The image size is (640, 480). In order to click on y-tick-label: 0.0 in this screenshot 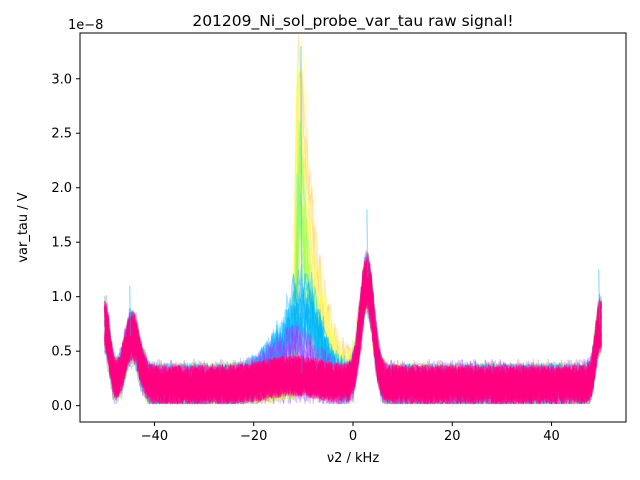, I will do `click(61, 406)`.